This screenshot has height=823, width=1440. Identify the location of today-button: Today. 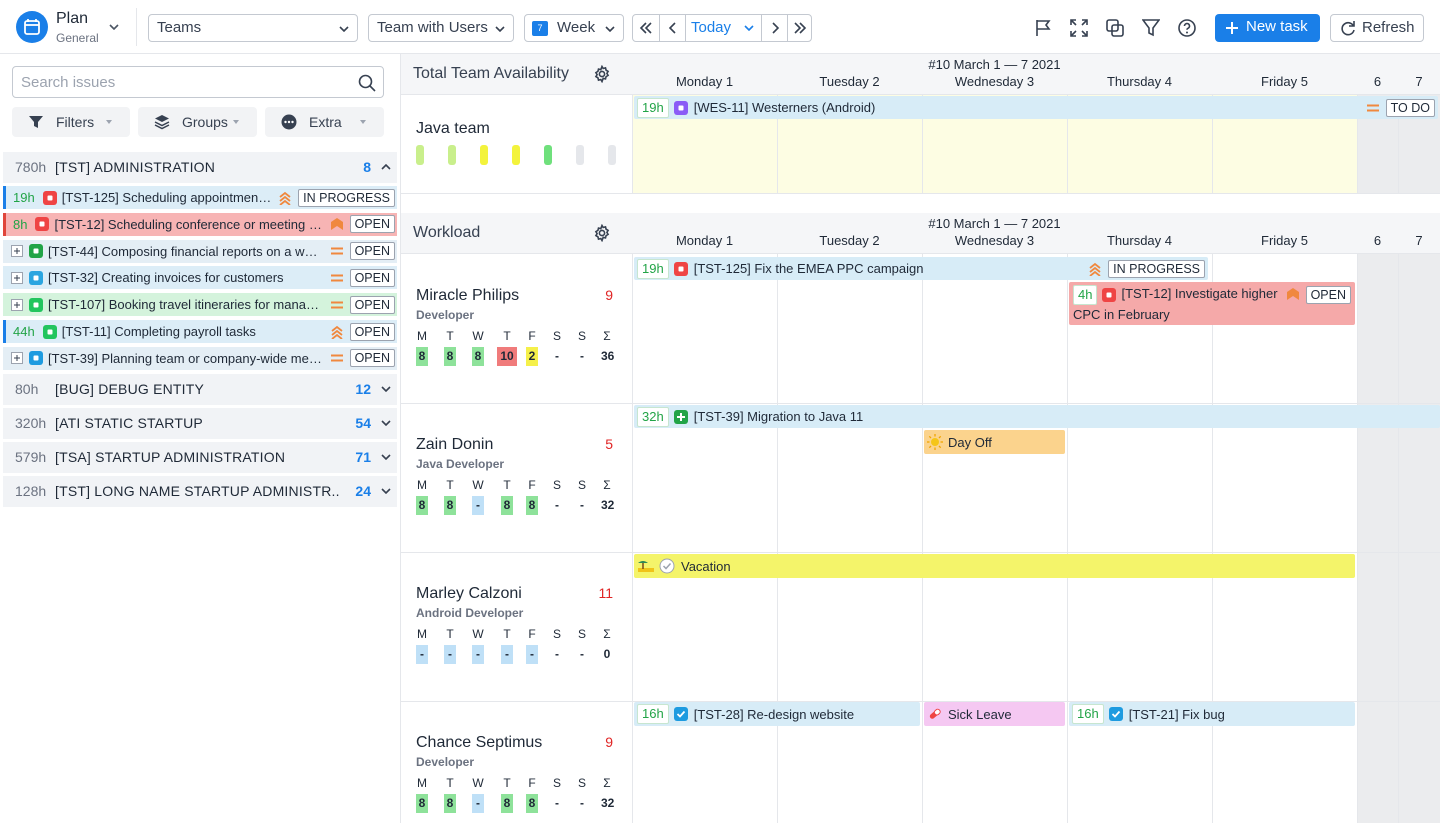
(711, 27).